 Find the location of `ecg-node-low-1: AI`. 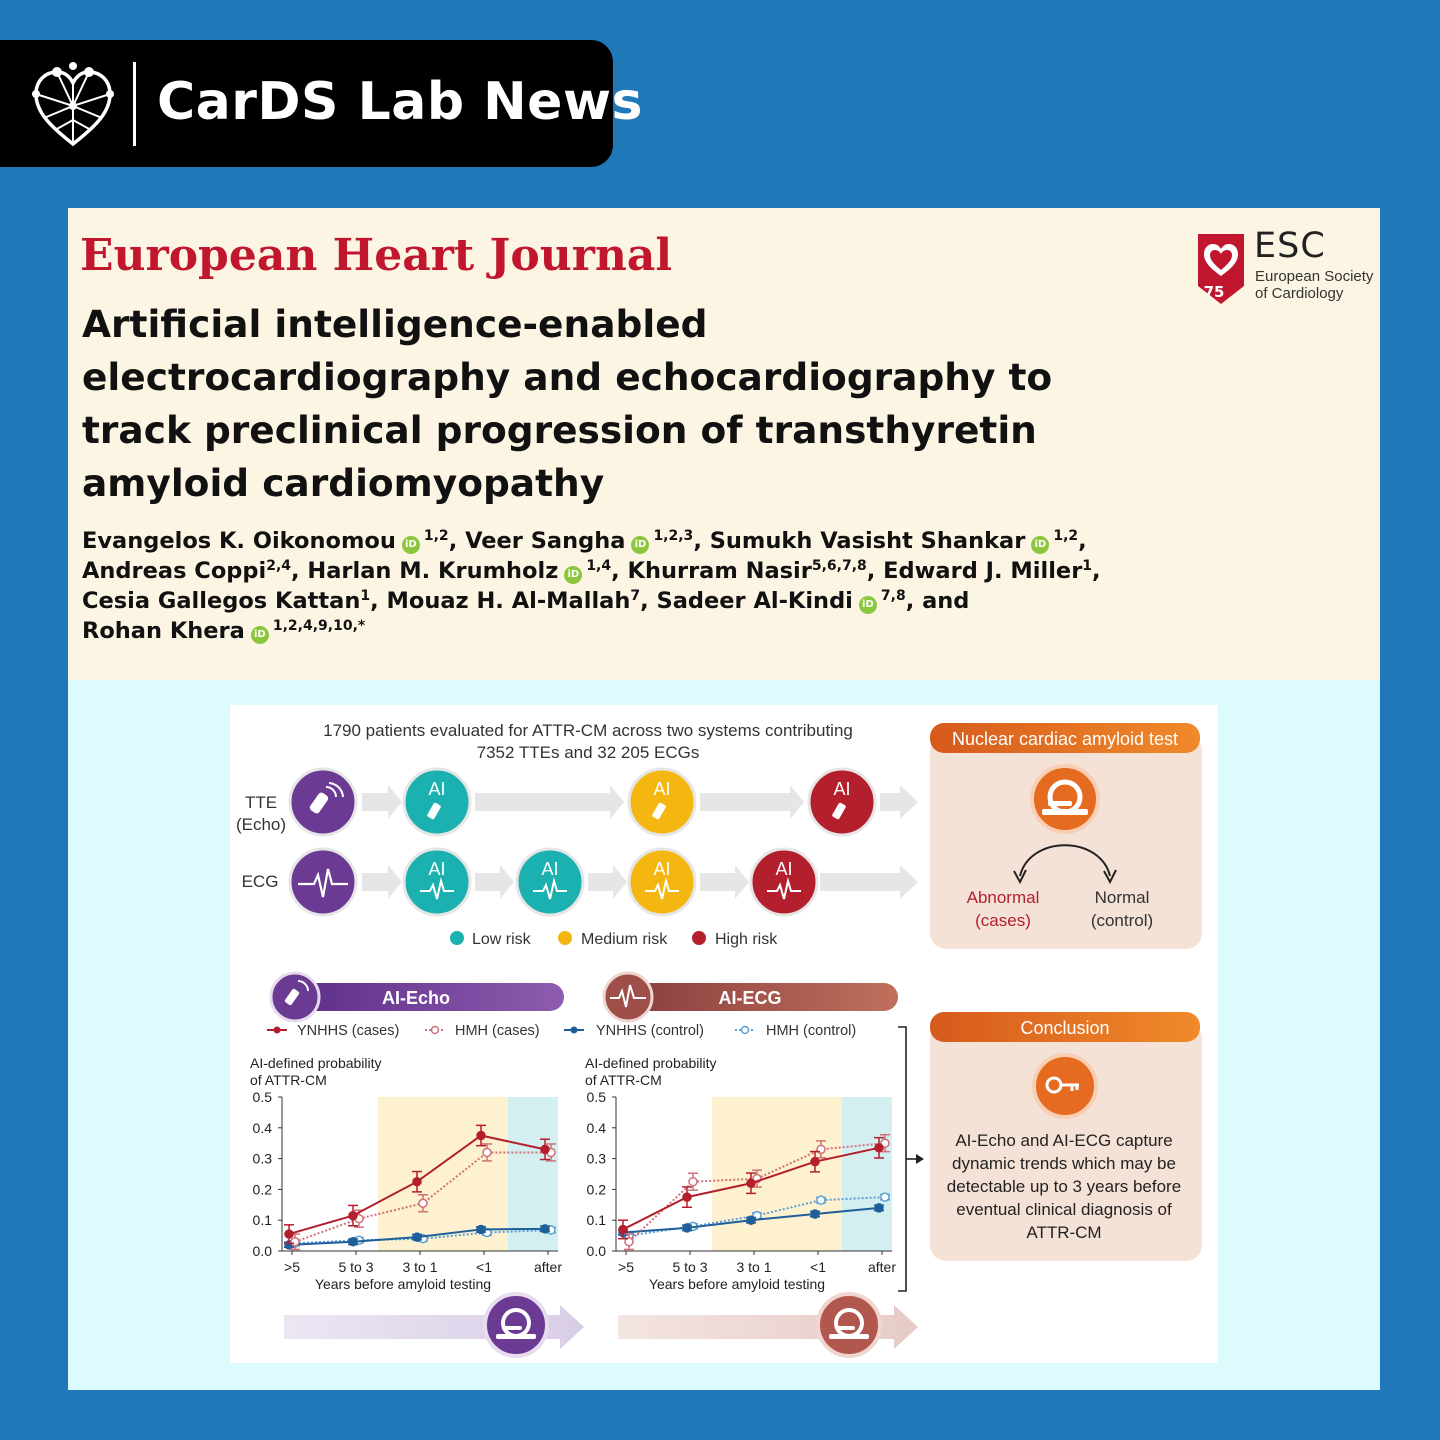

ecg-node-low-1: AI is located at coordinates (437, 882).